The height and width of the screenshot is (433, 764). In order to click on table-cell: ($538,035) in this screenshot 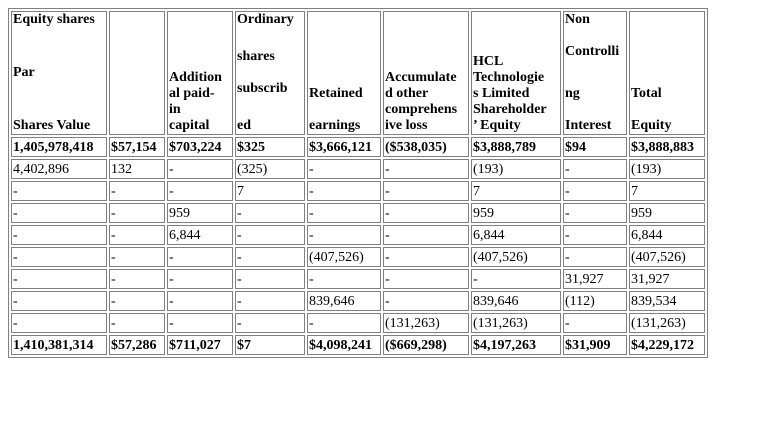, I will do `click(426, 147)`.